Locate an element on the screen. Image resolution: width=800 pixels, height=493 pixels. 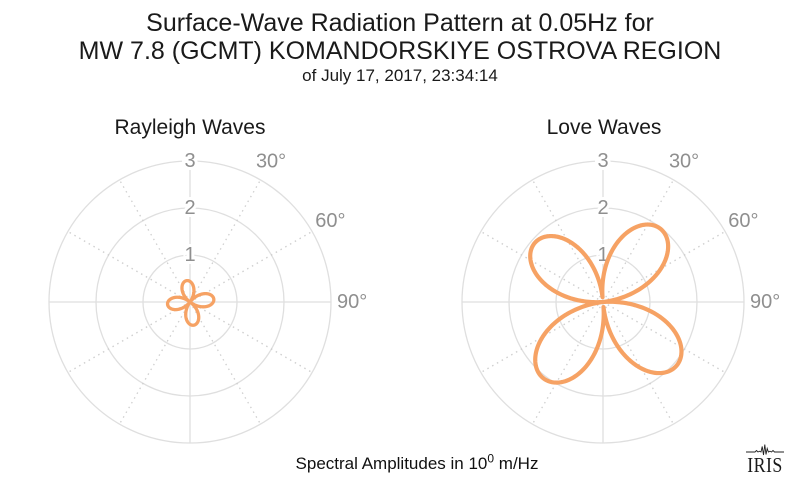
iris-logo-text: IRIS is located at coordinates (765, 465).